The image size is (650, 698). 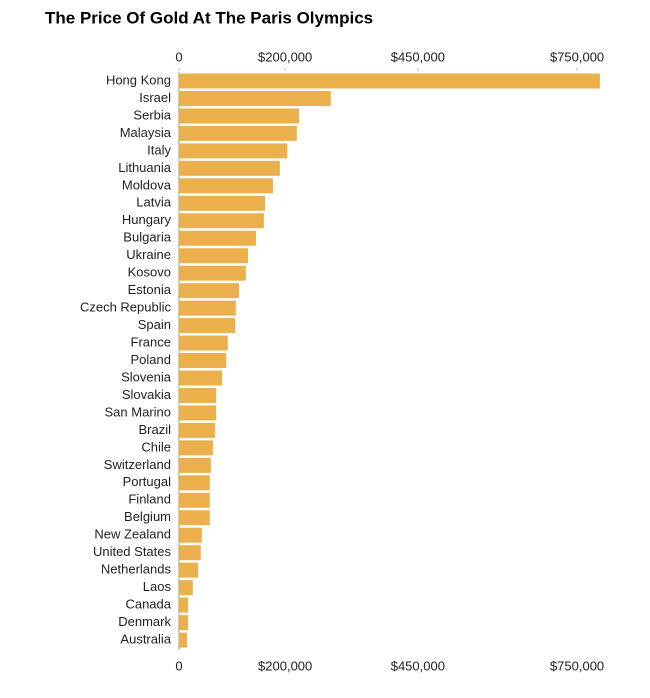 What do you see at coordinates (147, 219) in the screenshot?
I see `y-tick-label: Hungary` at bounding box center [147, 219].